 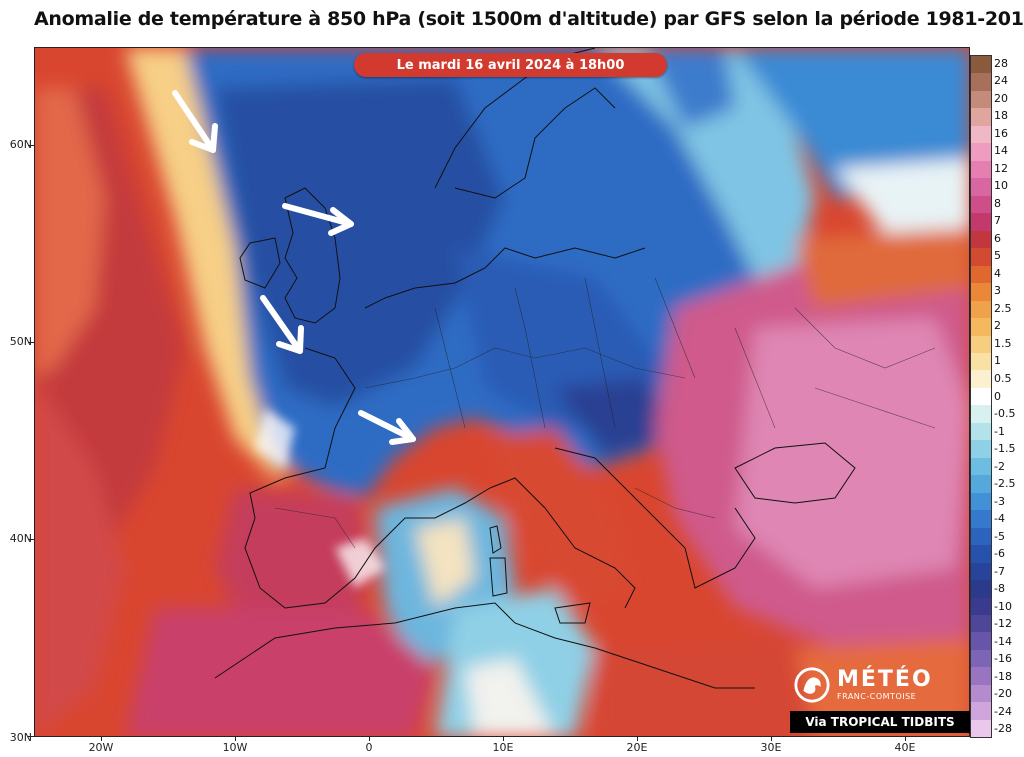 What do you see at coordinates (999, 571) in the screenshot?
I see `colorbar-label: -7` at bounding box center [999, 571].